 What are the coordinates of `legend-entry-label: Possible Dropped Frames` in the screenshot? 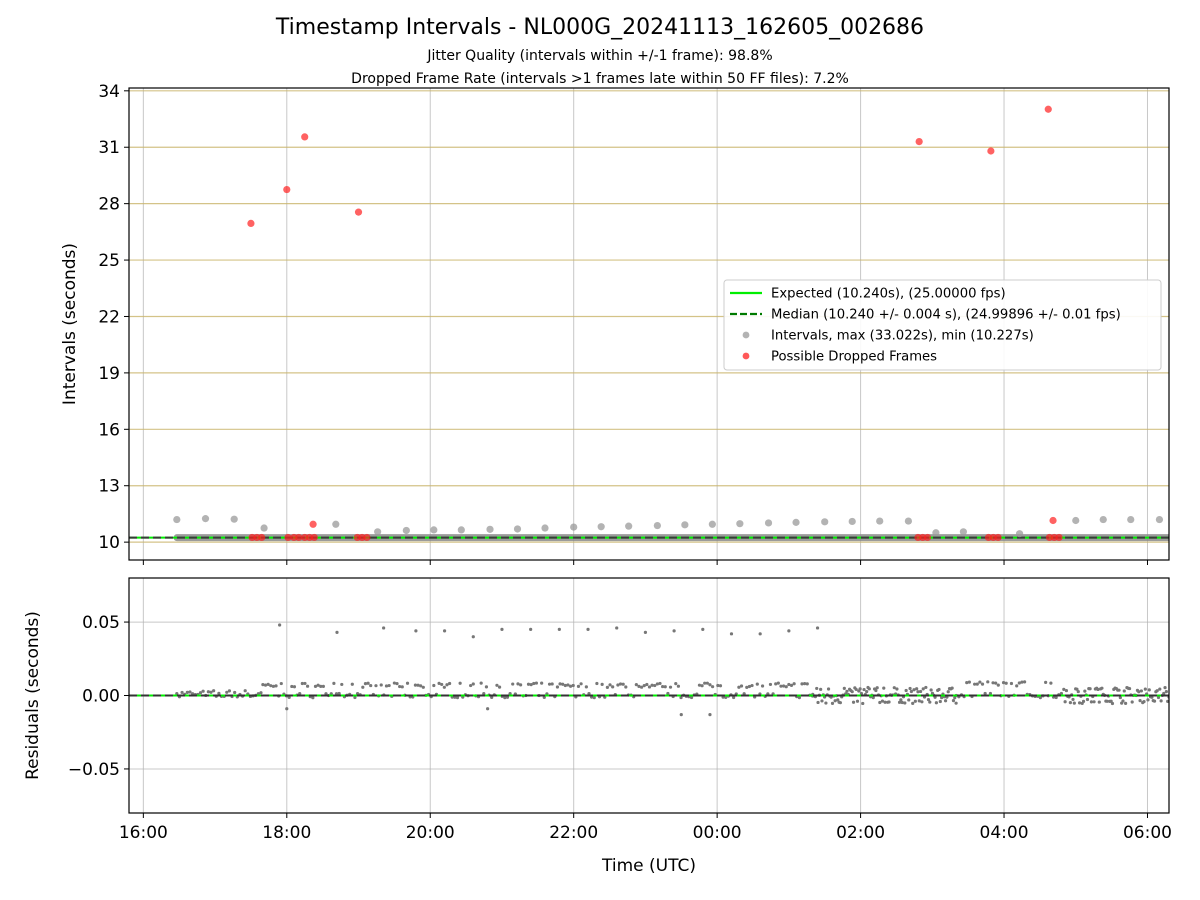 It's located at (854, 357).